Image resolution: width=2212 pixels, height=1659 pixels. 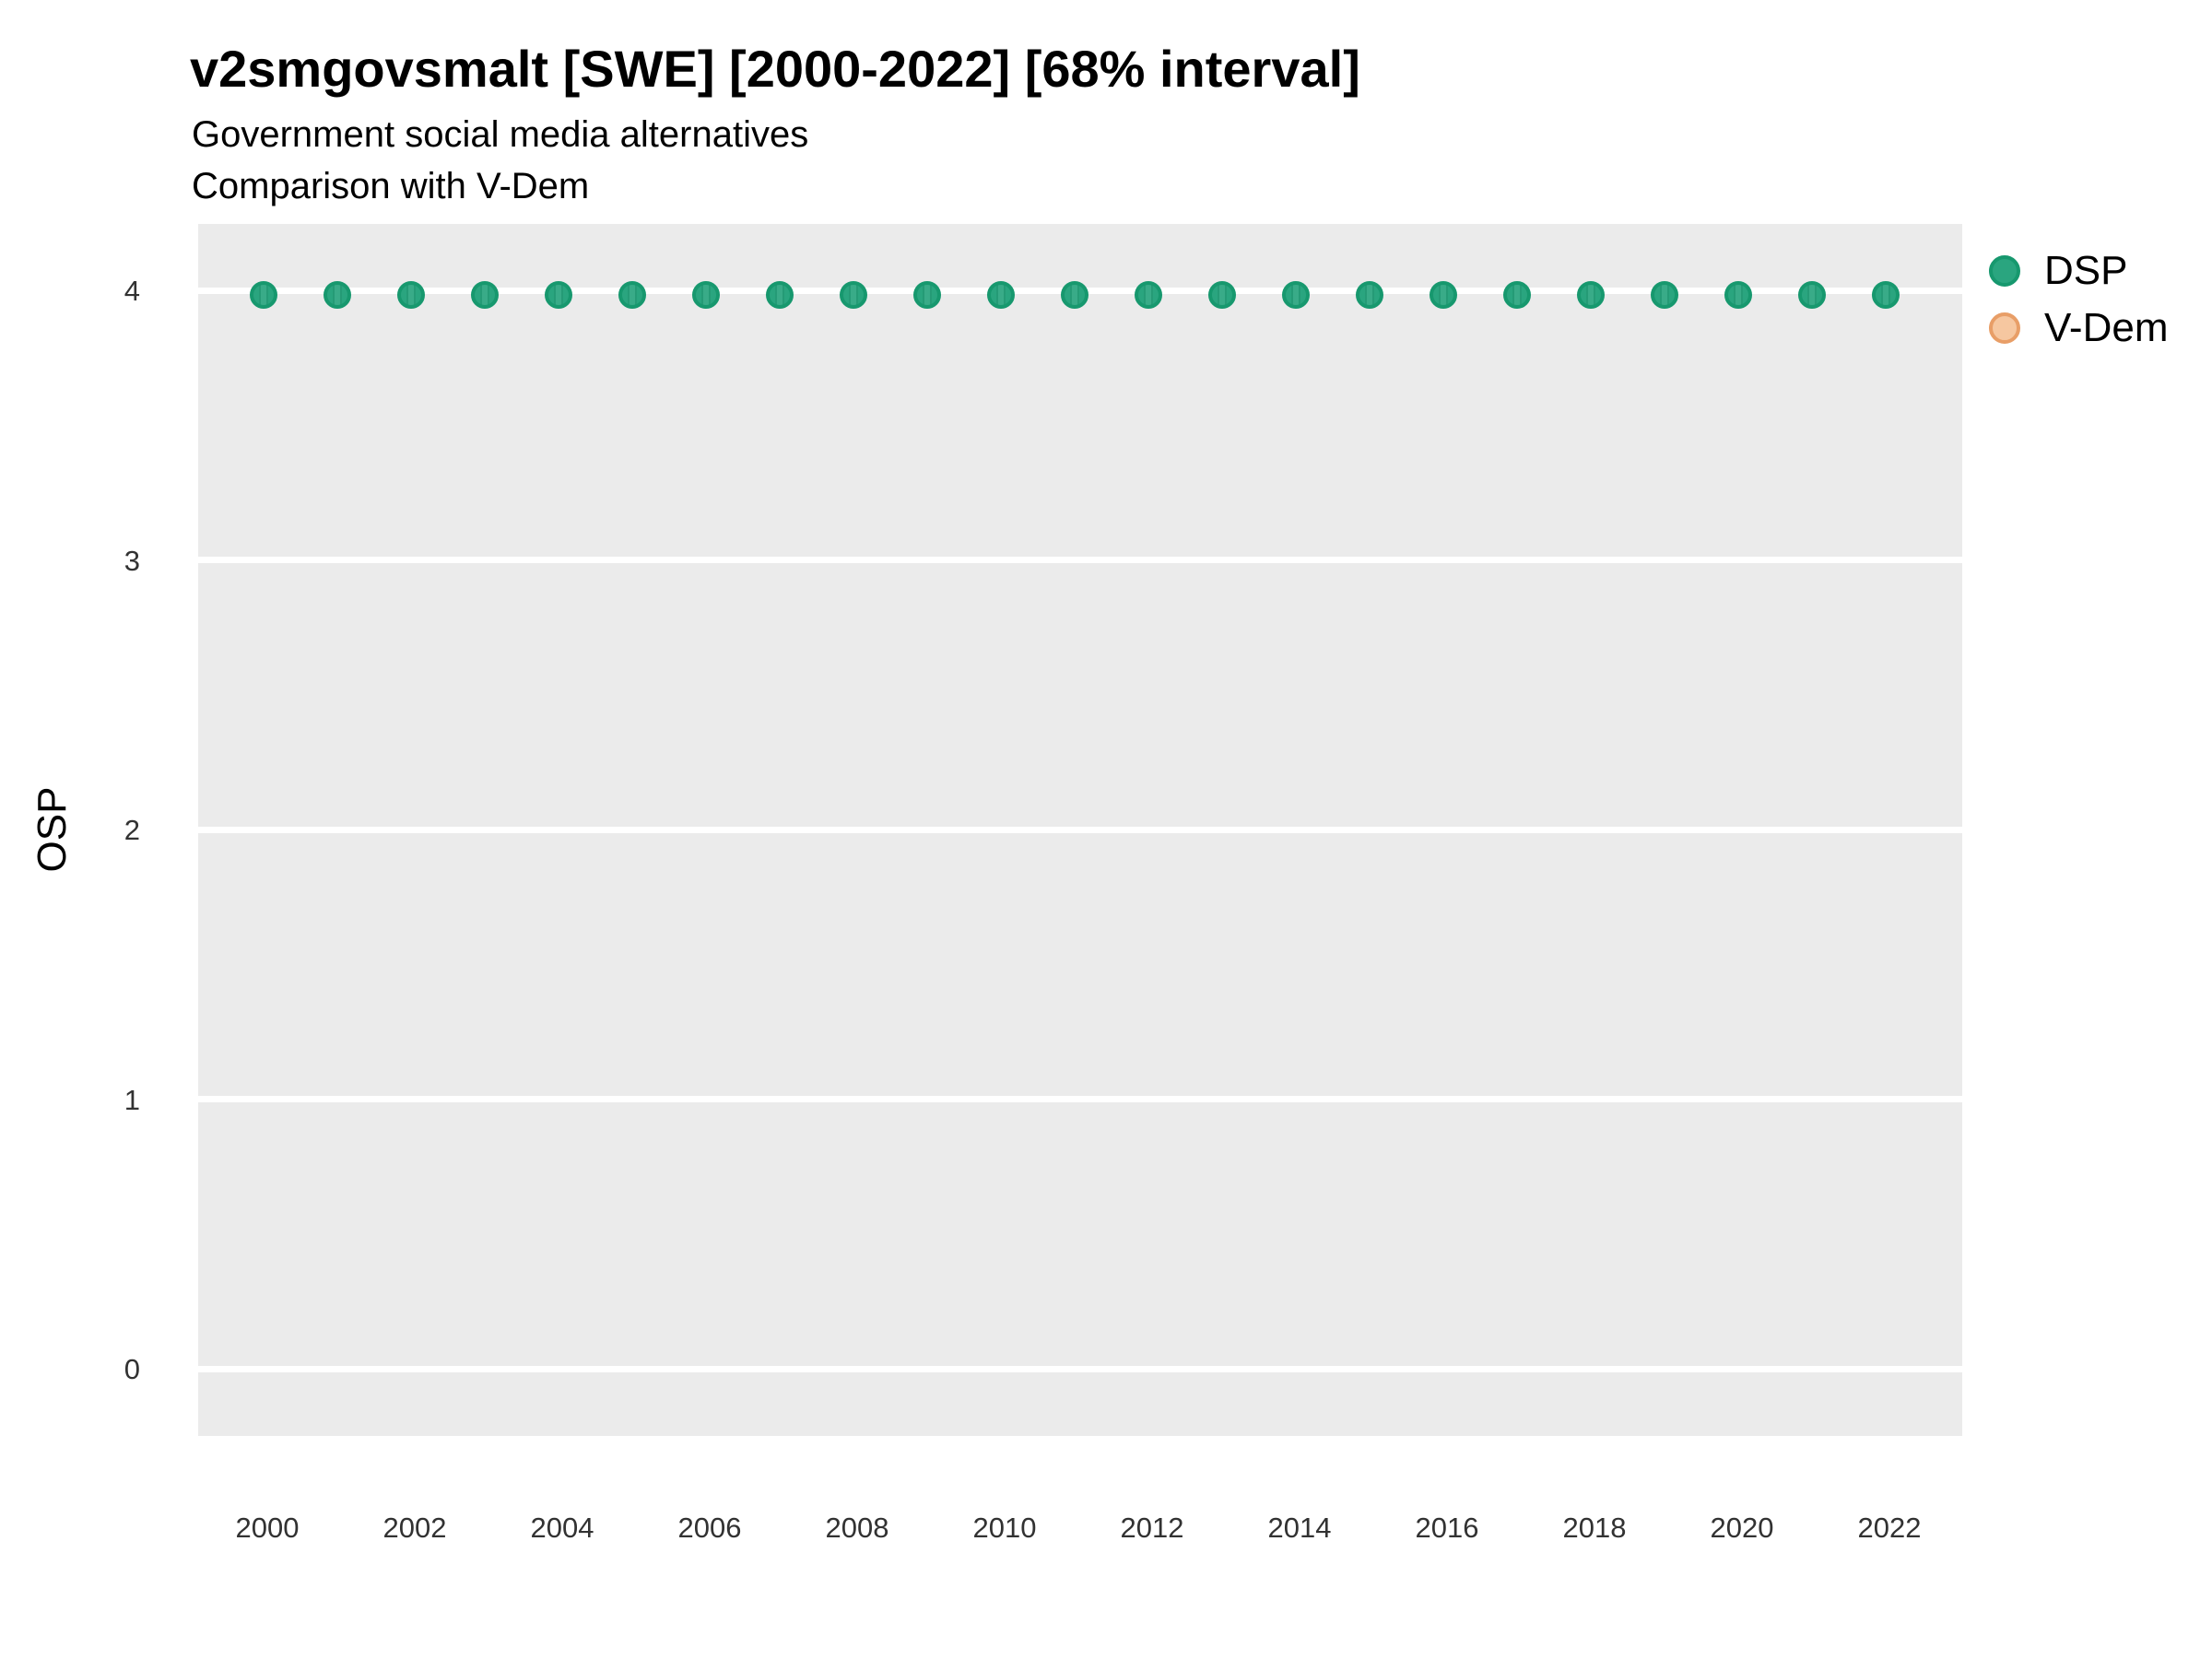 What do you see at coordinates (337, 294) in the screenshot?
I see `data-point-dsp-2001` at bounding box center [337, 294].